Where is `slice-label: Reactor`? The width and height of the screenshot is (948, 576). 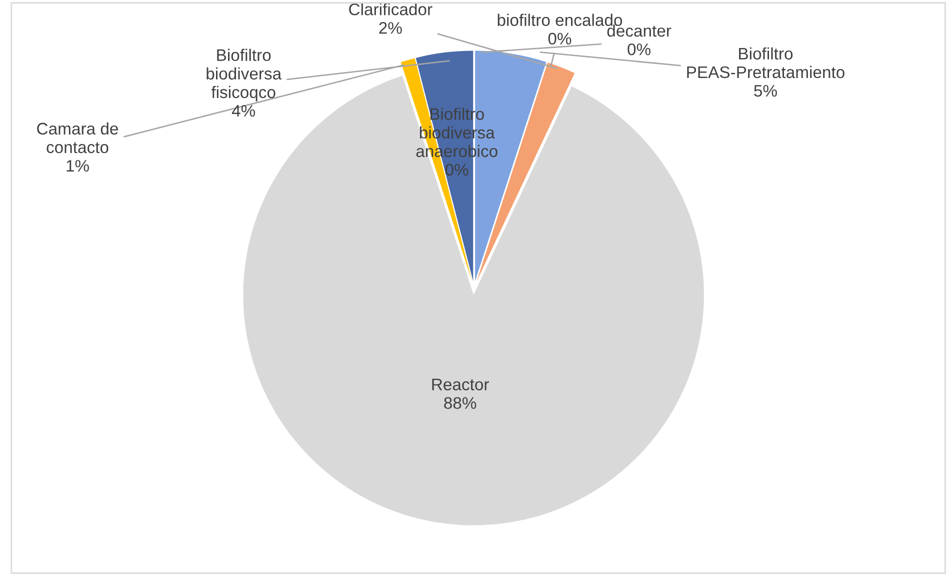 slice-label: Reactor is located at coordinates (460, 384).